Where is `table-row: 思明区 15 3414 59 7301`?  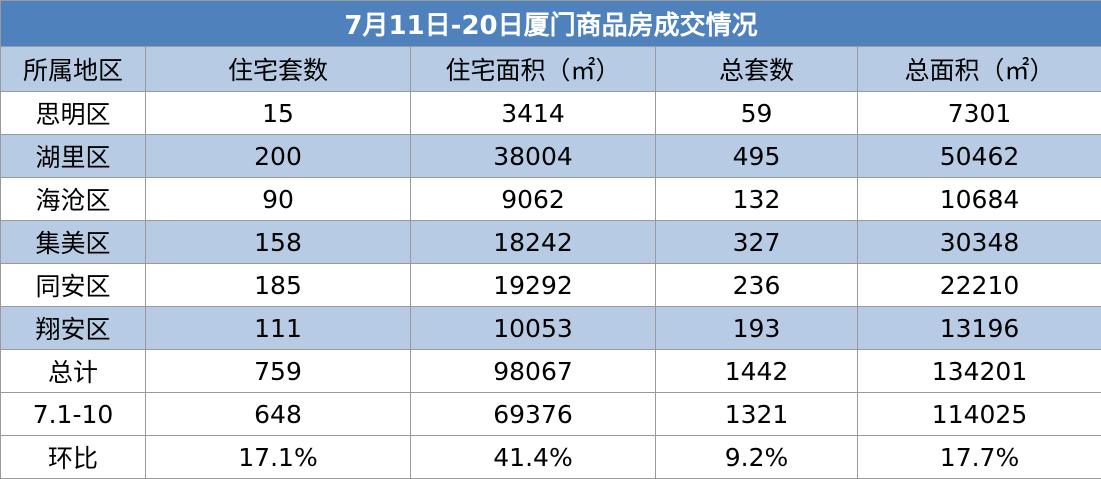 table-row: 思明区 15 3414 59 7301 is located at coordinates (550, 113).